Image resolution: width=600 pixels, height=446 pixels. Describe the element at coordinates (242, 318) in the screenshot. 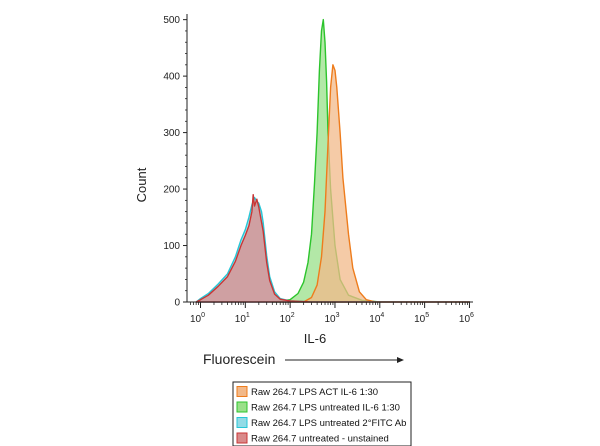

I see `x-tick-label: 10¹` at that location.